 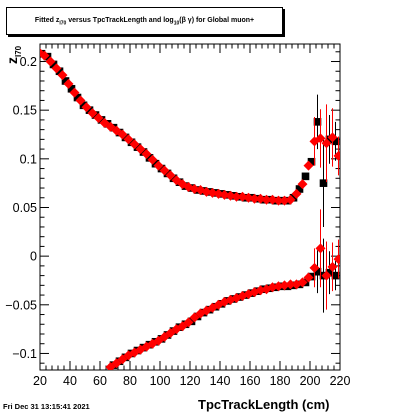 What do you see at coordinates (25, 208) in the screenshot?
I see `y-tick-label: 0.05` at bounding box center [25, 208].